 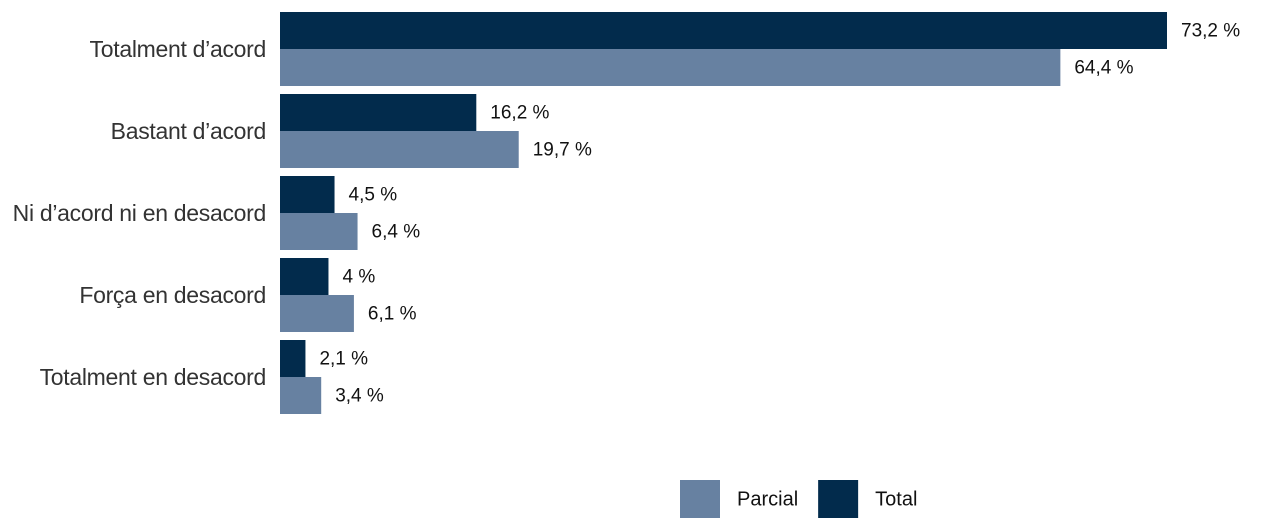 What do you see at coordinates (392, 314) in the screenshot?
I see `data-label: 6,1 %` at bounding box center [392, 314].